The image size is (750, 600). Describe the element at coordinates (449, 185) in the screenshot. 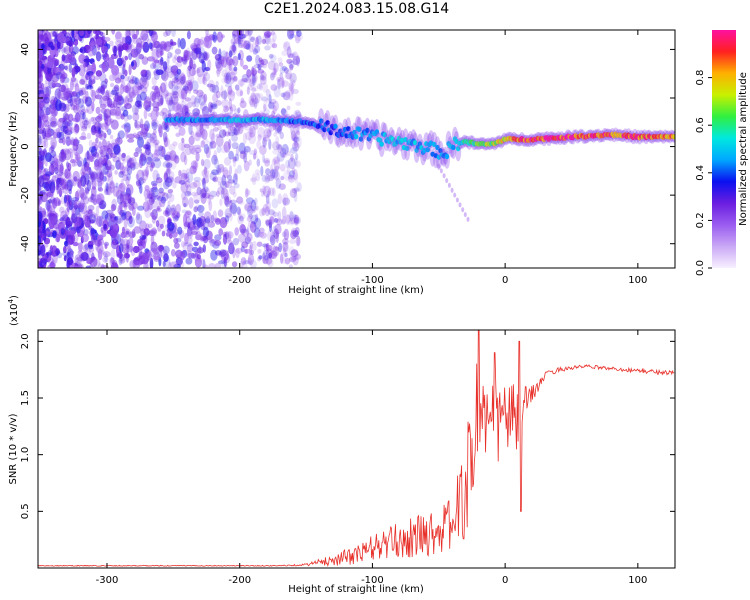

I see `spectrogram-tail-cell` at that location.